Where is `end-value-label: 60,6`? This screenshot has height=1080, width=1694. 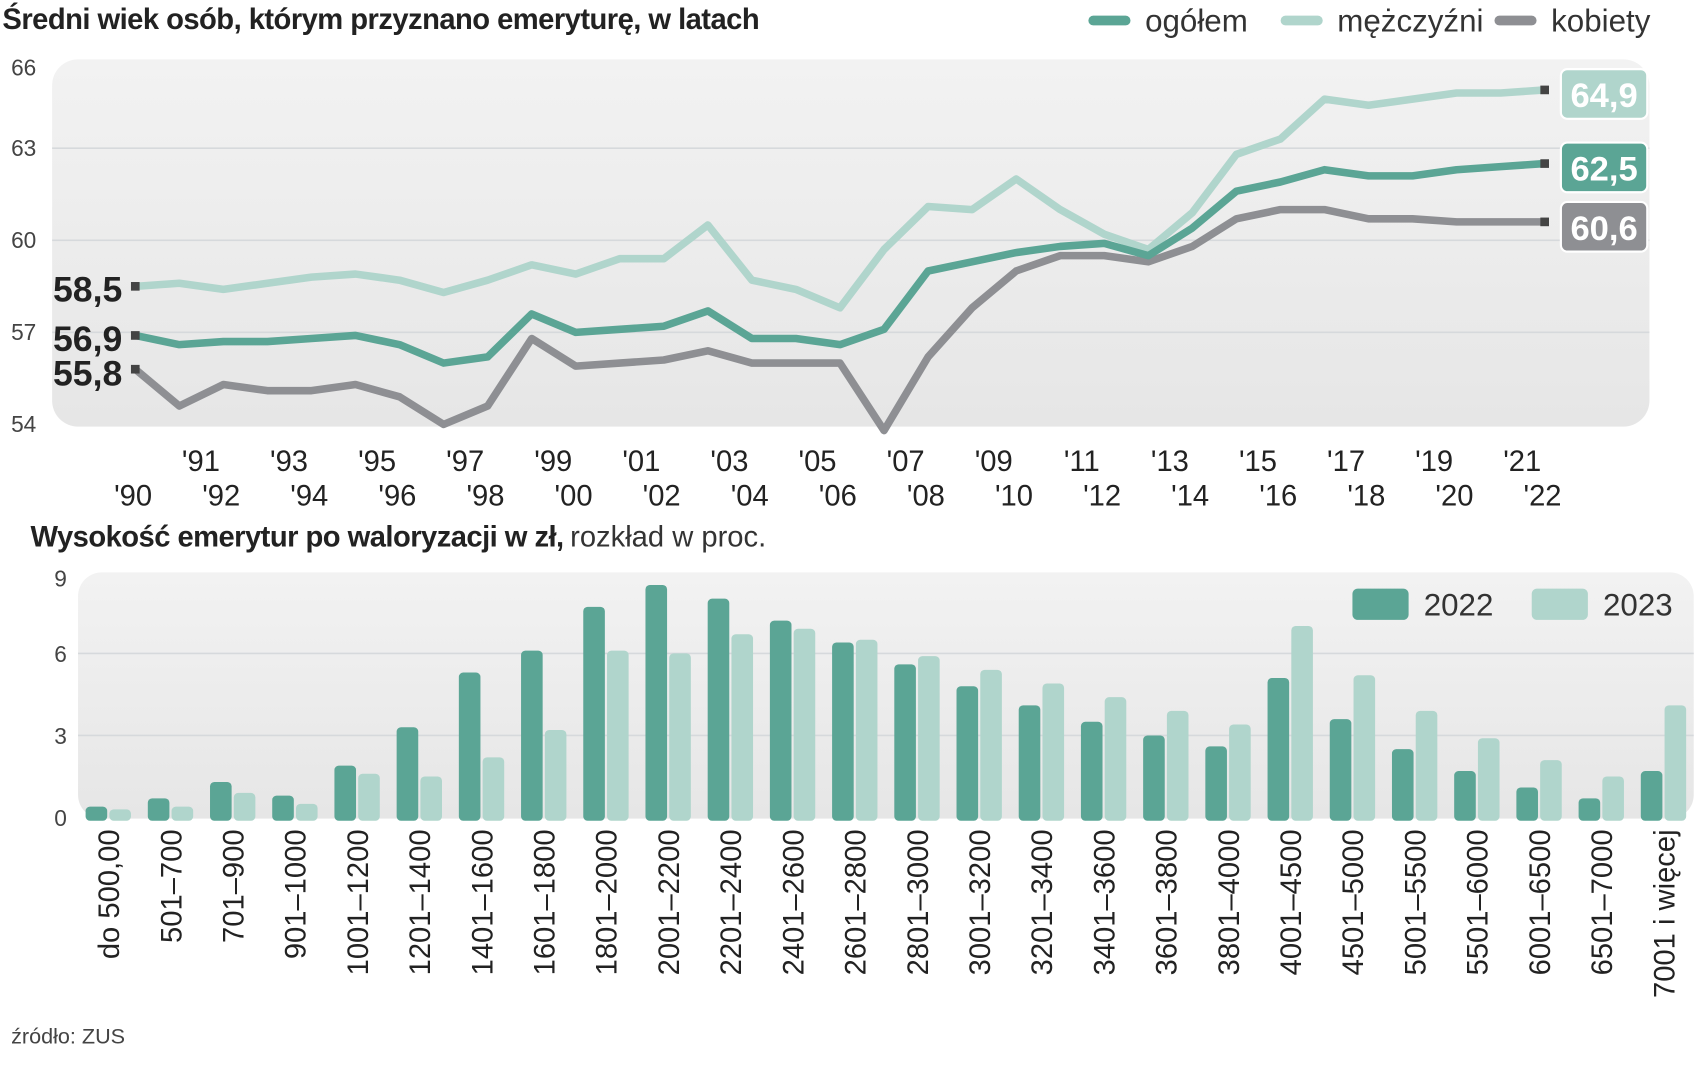 end-value-label: 60,6 is located at coordinates (1603, 229).